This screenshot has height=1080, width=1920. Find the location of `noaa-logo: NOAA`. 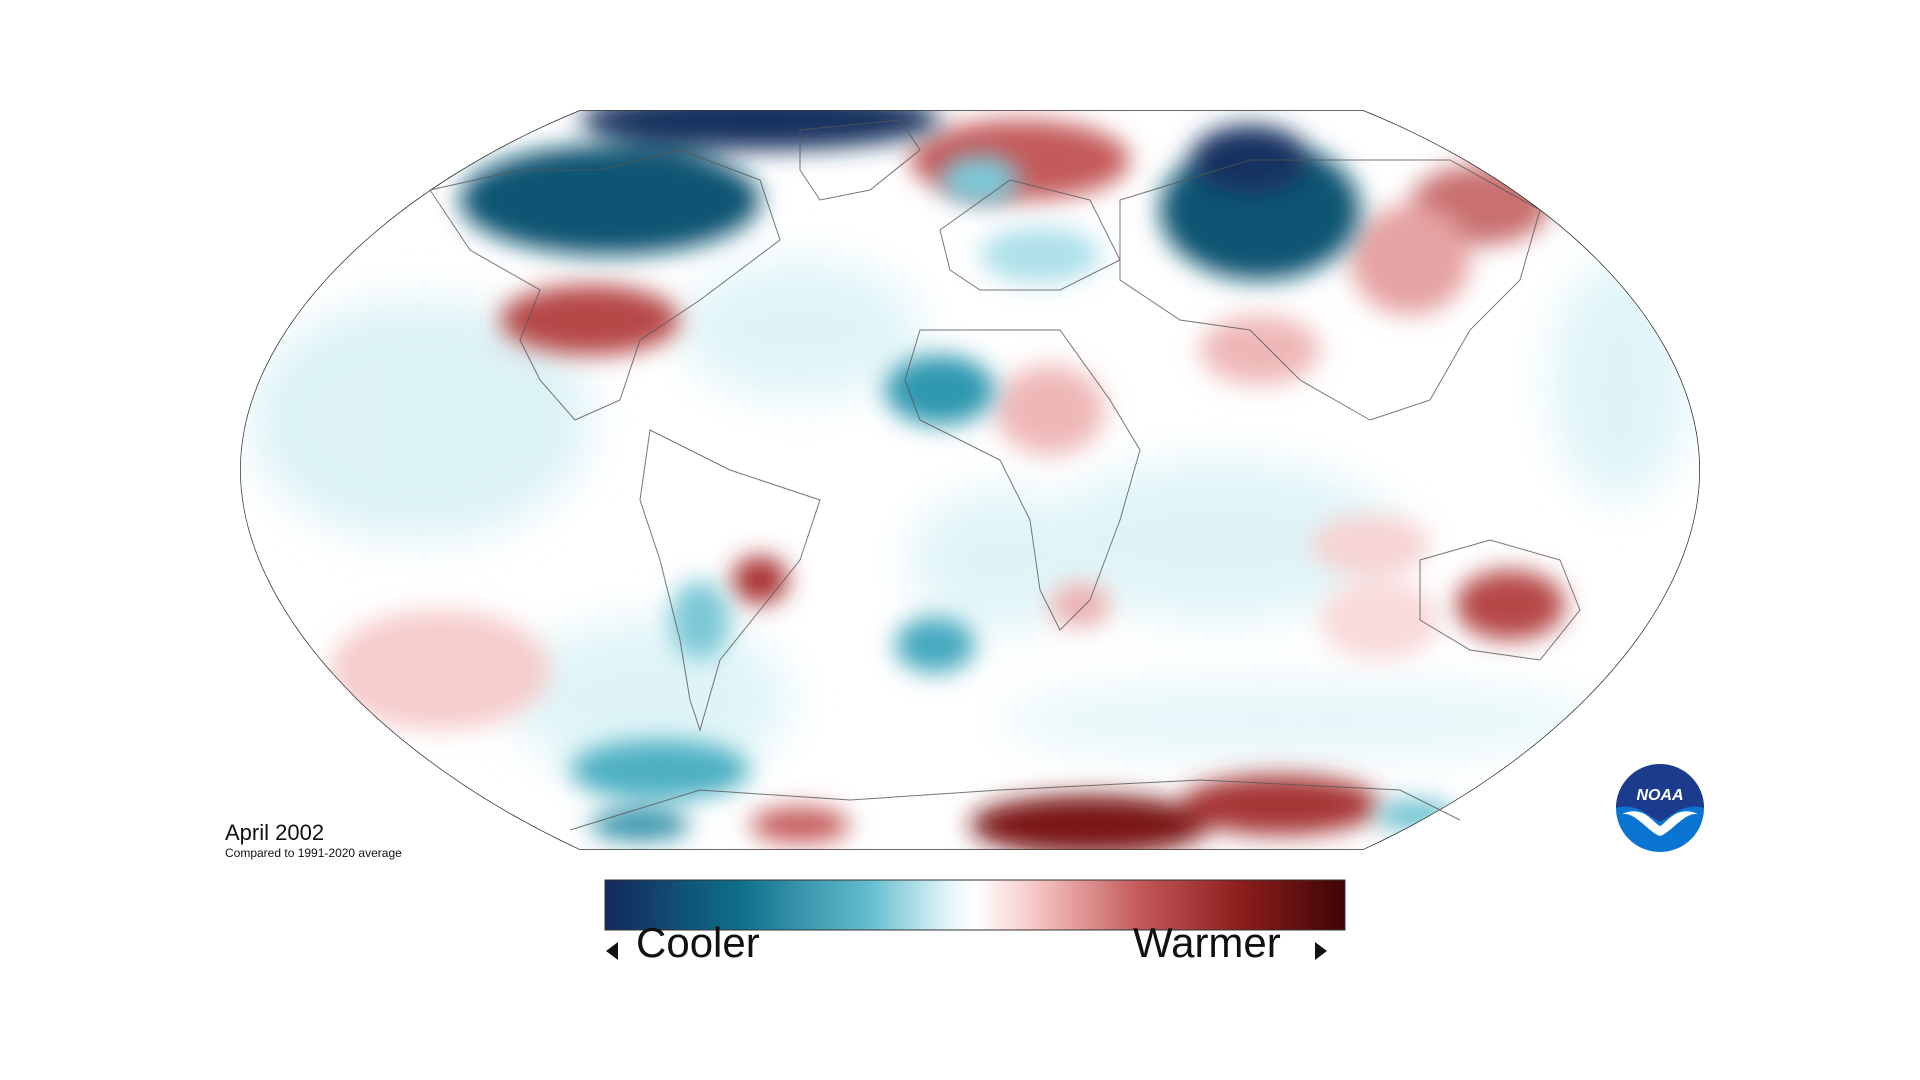

noaa-logo: NOAA is located at coordinates (1660, 808).